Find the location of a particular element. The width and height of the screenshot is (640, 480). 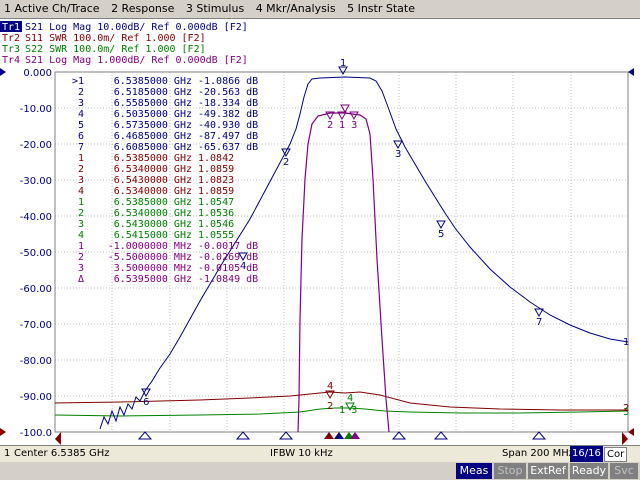

y-axis-label: -50.00 is located at coordinates (36, 253).